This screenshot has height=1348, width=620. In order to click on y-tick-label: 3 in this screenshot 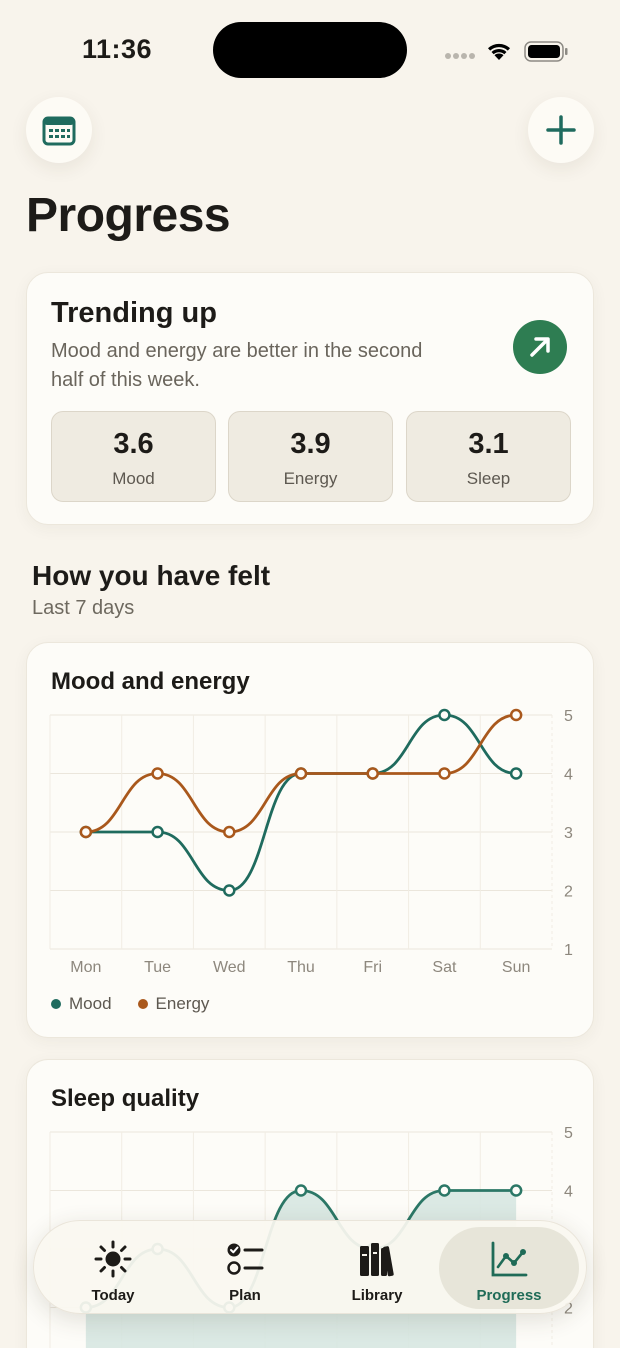, I will do `click(568, 833)`.